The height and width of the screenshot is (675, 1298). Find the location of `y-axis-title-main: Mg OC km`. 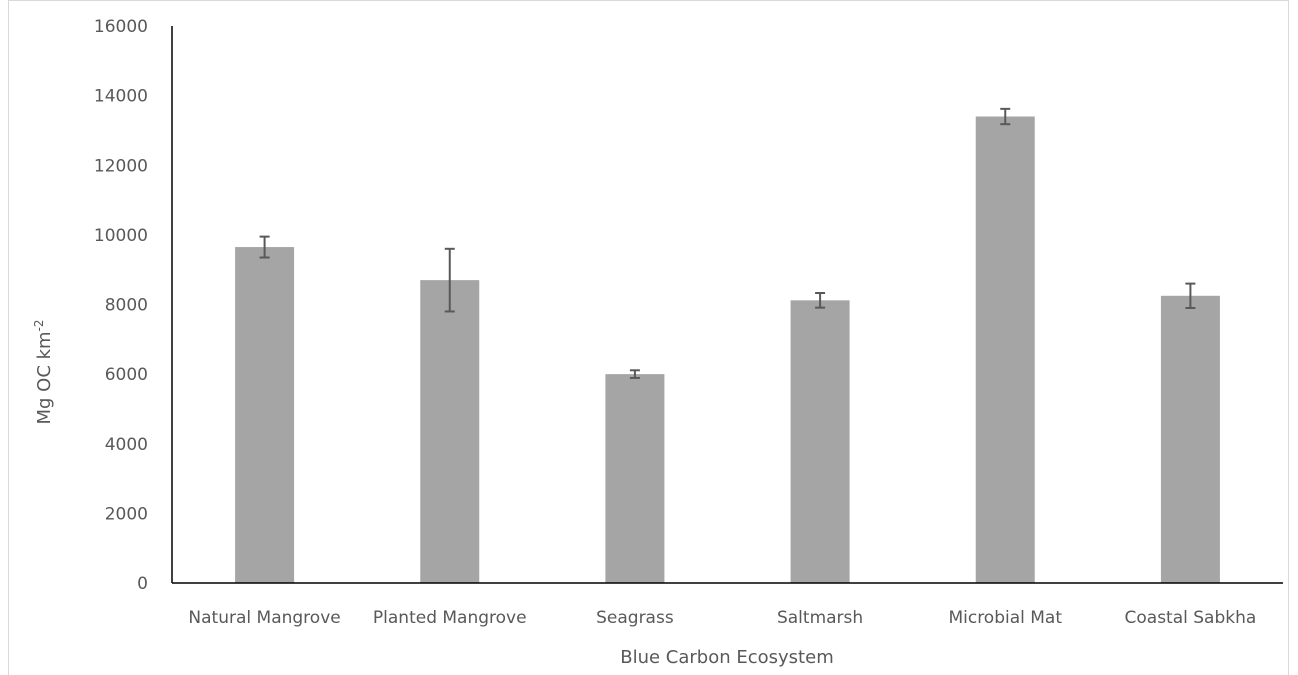

y-axis-title-main: Mg OC km is located at coordinates (44, 377).